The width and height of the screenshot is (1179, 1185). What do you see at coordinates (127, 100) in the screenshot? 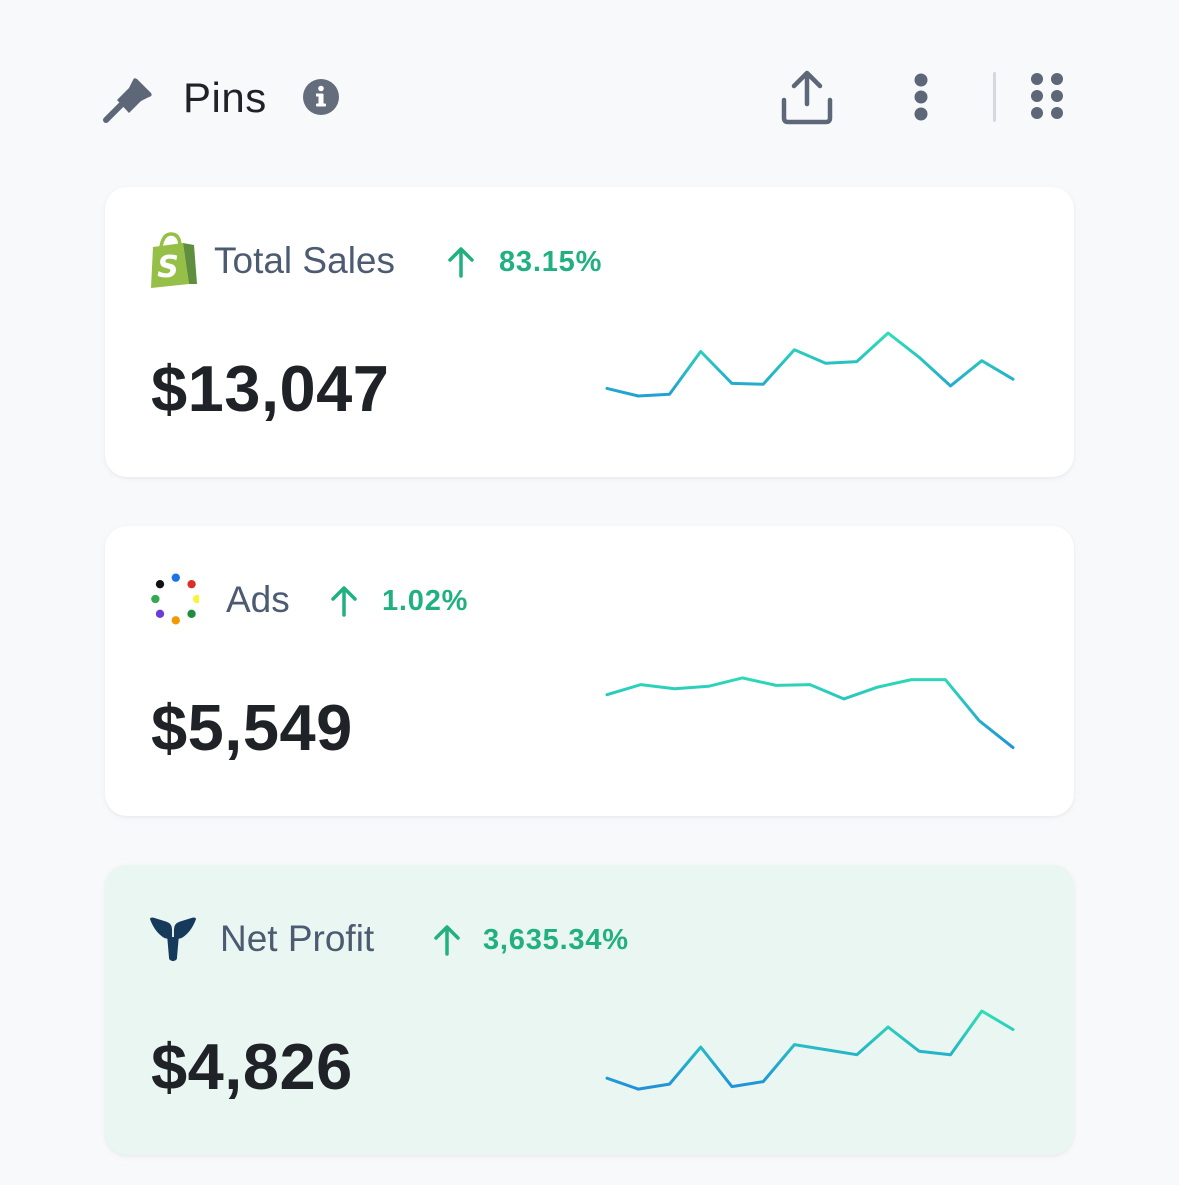
I see `pin-icon` at bounding box center [127, 100].